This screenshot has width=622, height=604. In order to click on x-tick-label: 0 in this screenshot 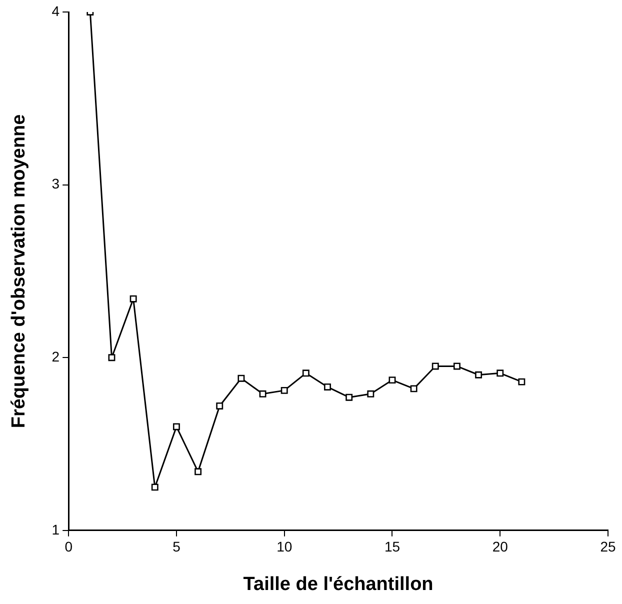, I will do `click(68, 546)`.